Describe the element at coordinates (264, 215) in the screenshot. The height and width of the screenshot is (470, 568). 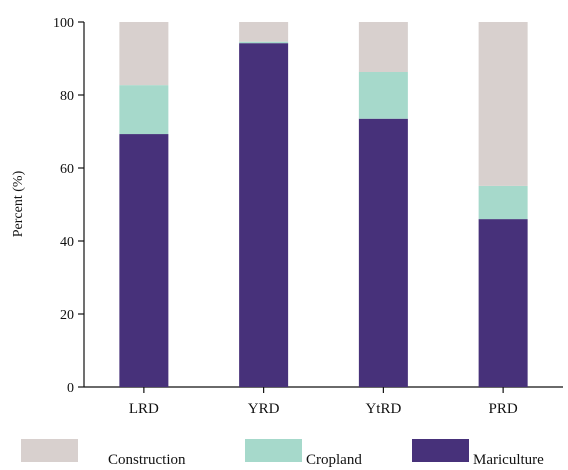
I see `bar-mariculture-yrd` at that location.